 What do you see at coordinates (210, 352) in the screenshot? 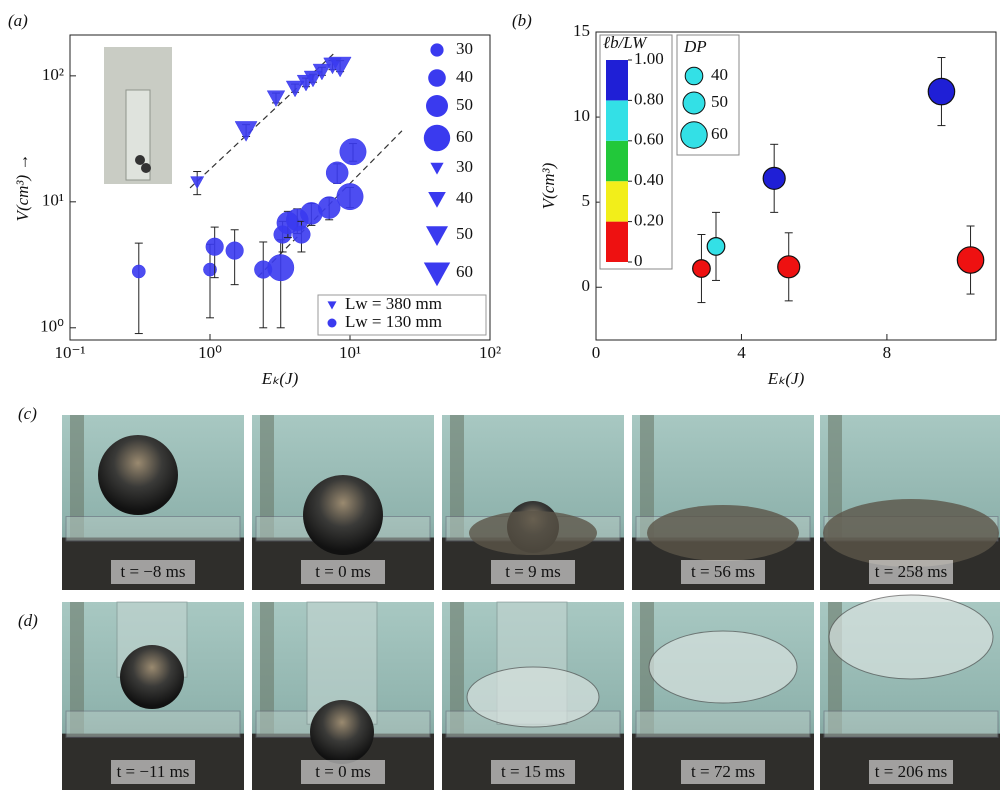
I see `x-tick-label: 10⁰` at bounding box center [210, 352].